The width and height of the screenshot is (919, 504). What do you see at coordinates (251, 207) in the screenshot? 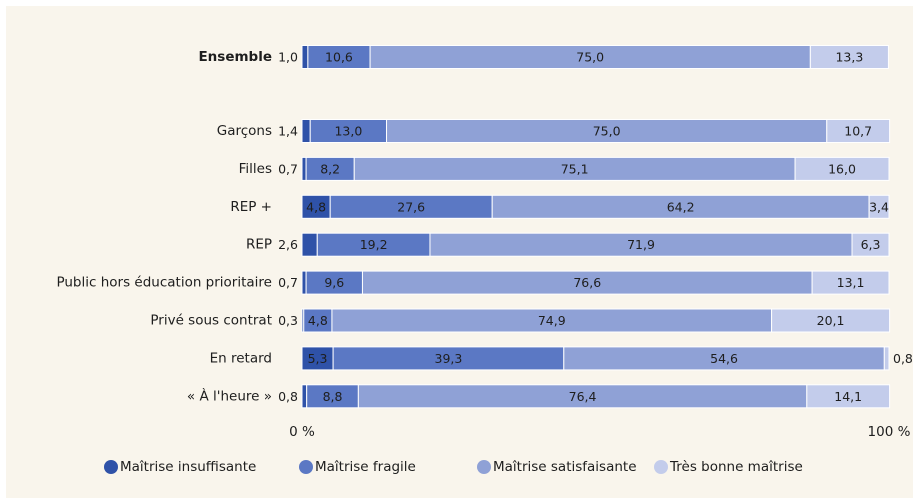
I see `category-label: REP +` at bounding box center [251, 207].